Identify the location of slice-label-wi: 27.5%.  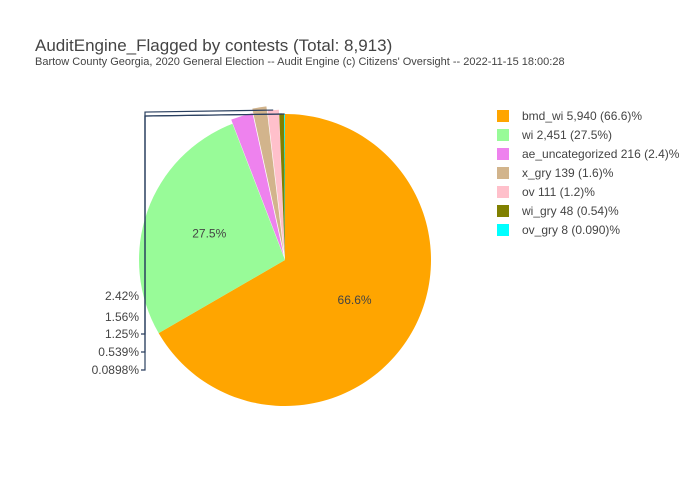
(209, 233).